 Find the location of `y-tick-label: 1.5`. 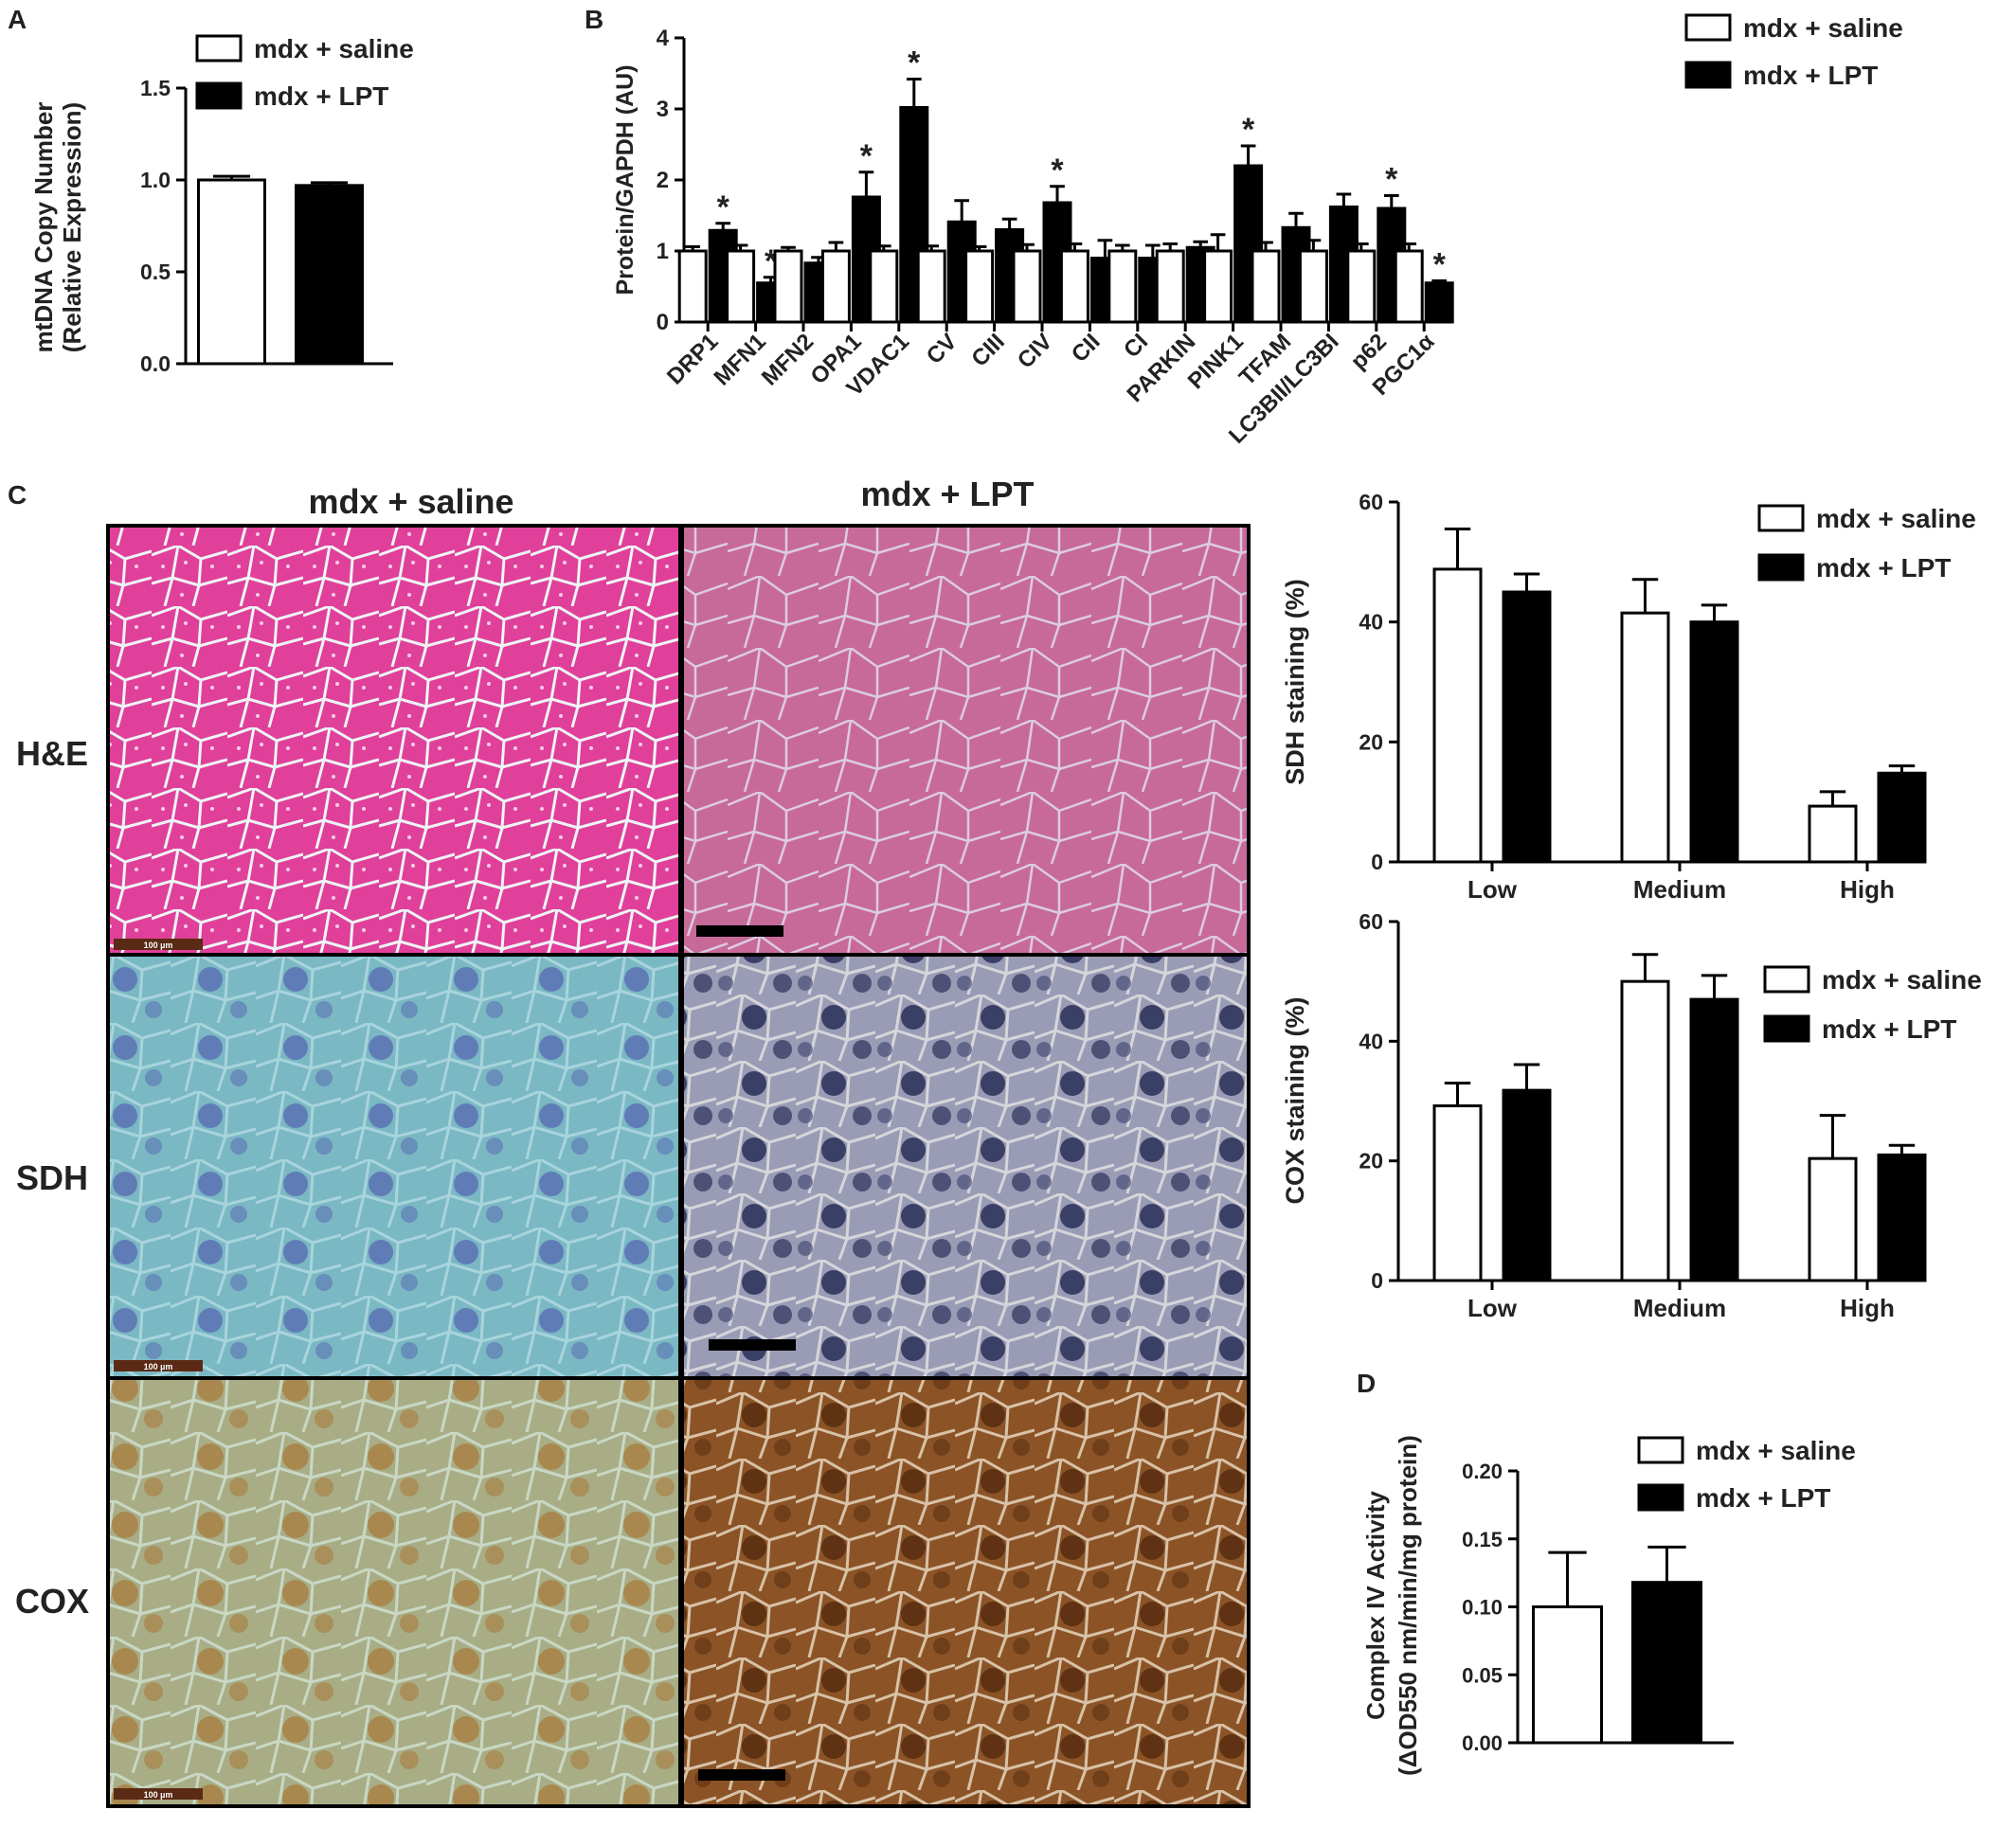

y-tick-label: 1.5 is located at coordinates (155, 88).